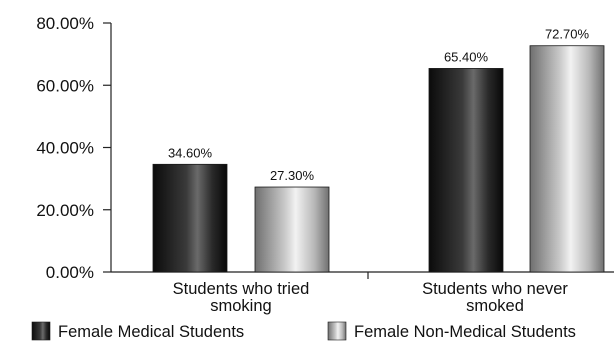 This screenshot has width=614, height=341. What do you see at coordinates (292, 175) in the screenshot?
I see `data-label: 27.30%` at bounding box center [292, 175].